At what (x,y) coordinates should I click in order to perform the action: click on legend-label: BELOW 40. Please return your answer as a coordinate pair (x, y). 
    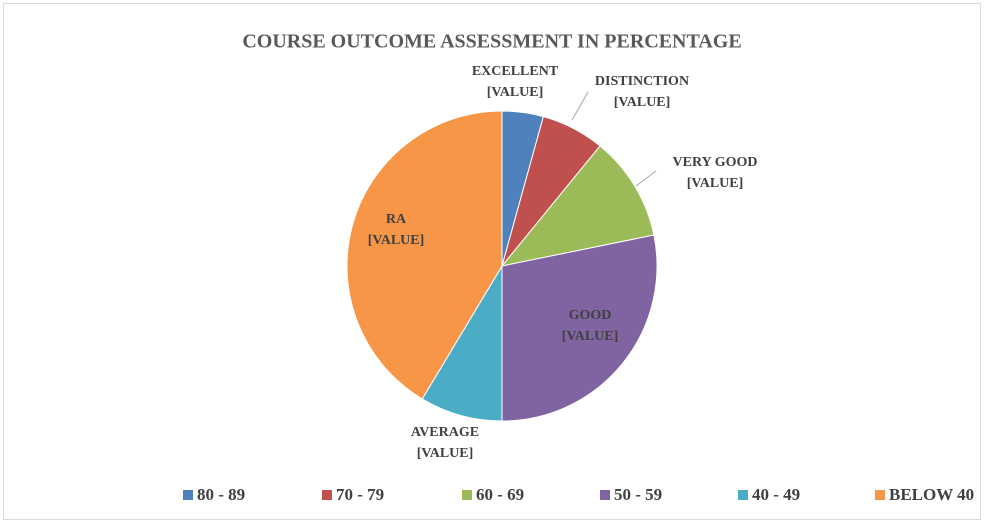
    Looking at the image, I should click on (931, 494).